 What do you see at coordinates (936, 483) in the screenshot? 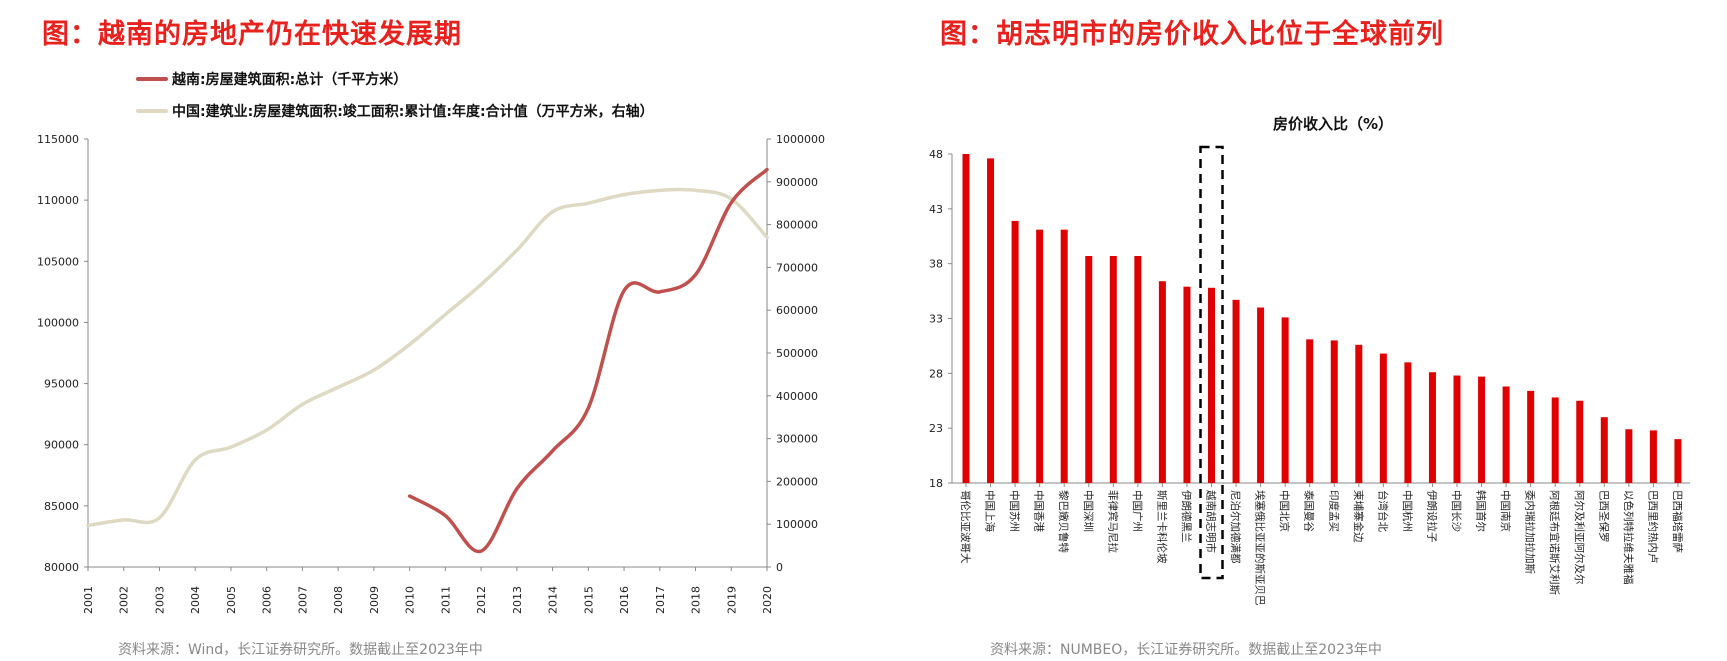
I see `bar-y-tick-label: 18` at bounding box center [936, 483].